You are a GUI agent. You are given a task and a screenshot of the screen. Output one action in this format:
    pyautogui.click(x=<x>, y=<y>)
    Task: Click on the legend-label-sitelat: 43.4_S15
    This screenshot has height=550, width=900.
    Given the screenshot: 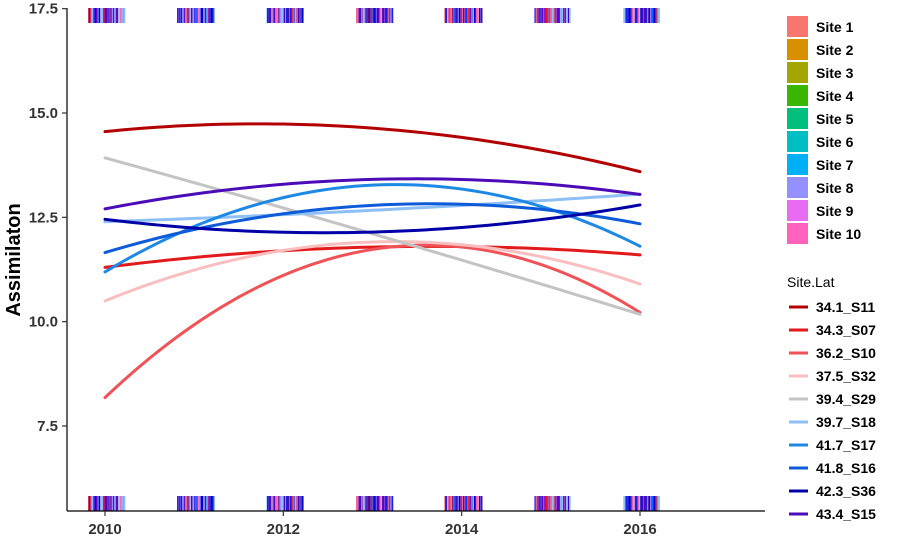 What is the action you would take?
    pyautogui.click(x=846, y=514)
    